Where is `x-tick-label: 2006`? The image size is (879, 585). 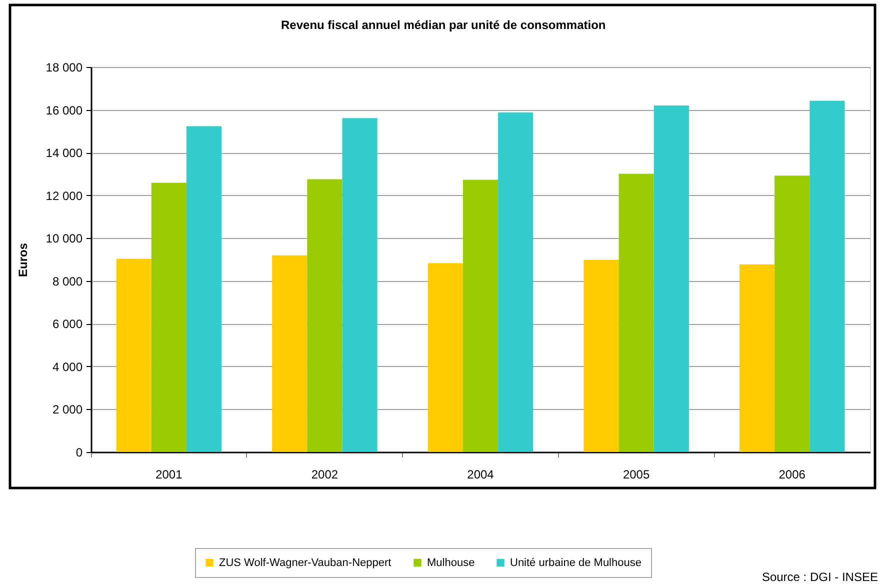 x-tick-label: 2006 is located at coordinates (792, 475).